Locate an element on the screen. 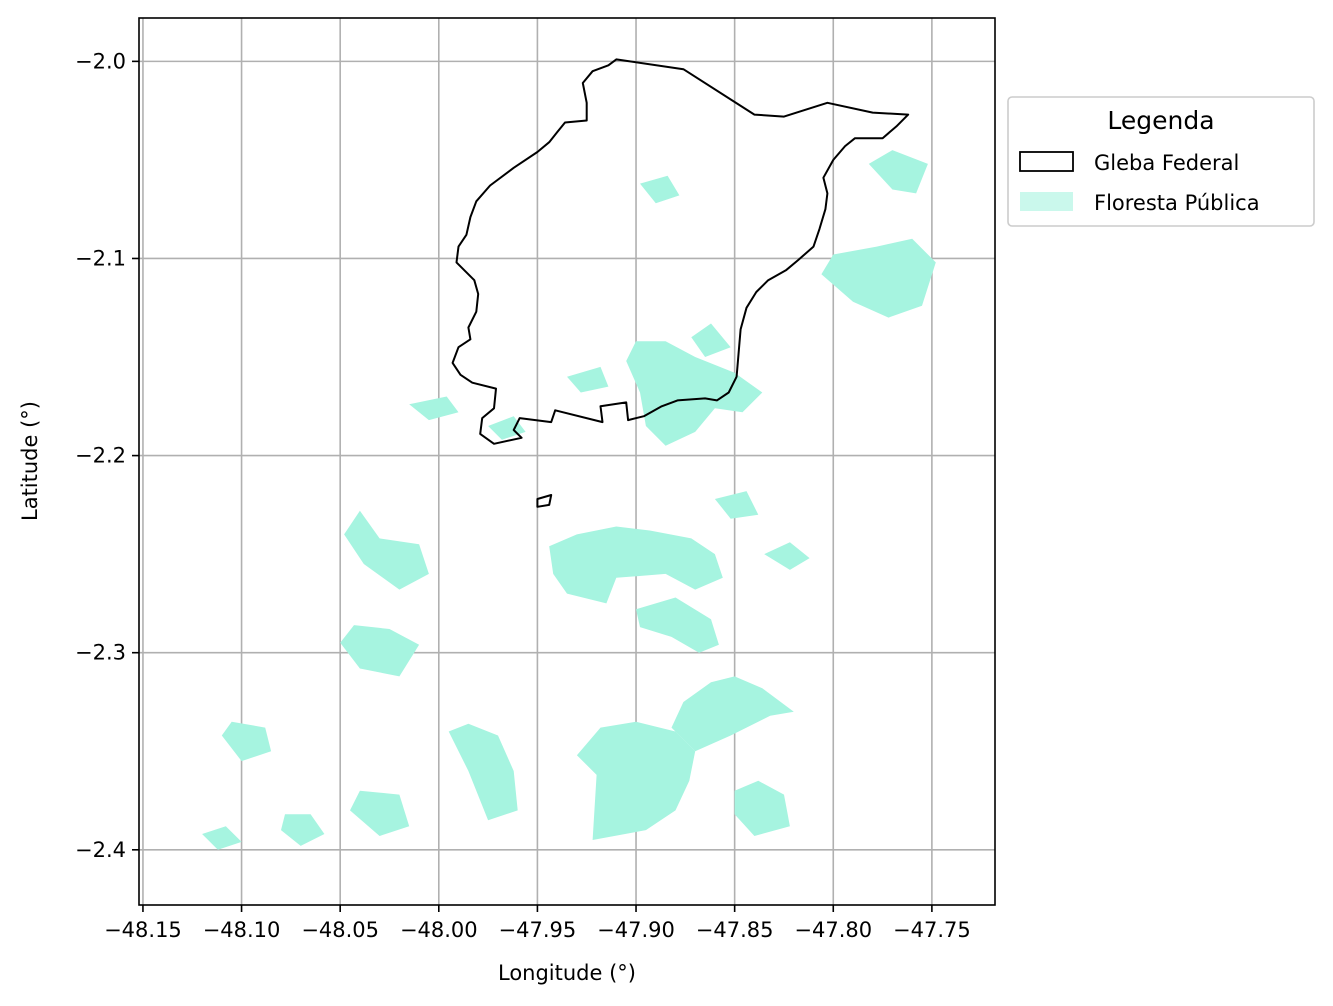 Image resolution: width=1333 pixels, height=1006 pixels. x-tick-label: −47.95 is located at coordinates (538, 930).